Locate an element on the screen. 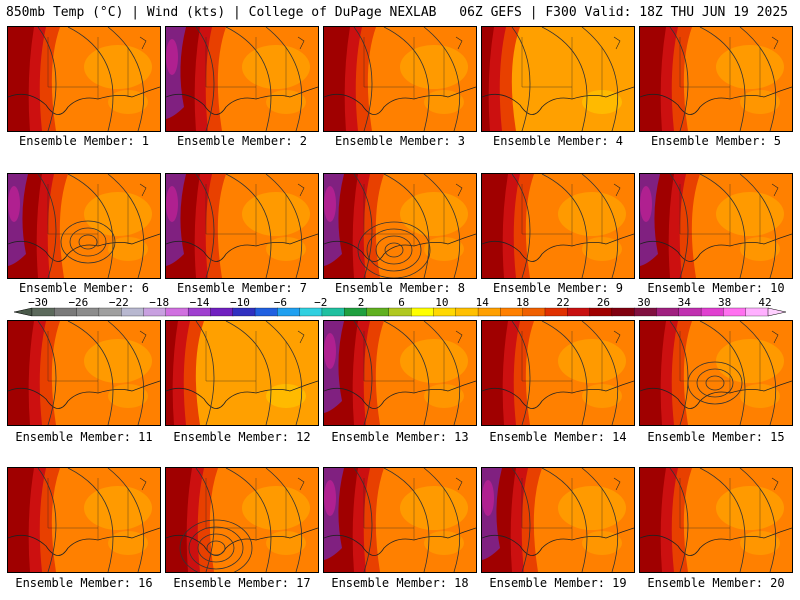 Image resolution: width=800 pixels, height=600 pixels. ensemble-member-label: Ensemble Member: 15 is located at coordinates (716, 437).